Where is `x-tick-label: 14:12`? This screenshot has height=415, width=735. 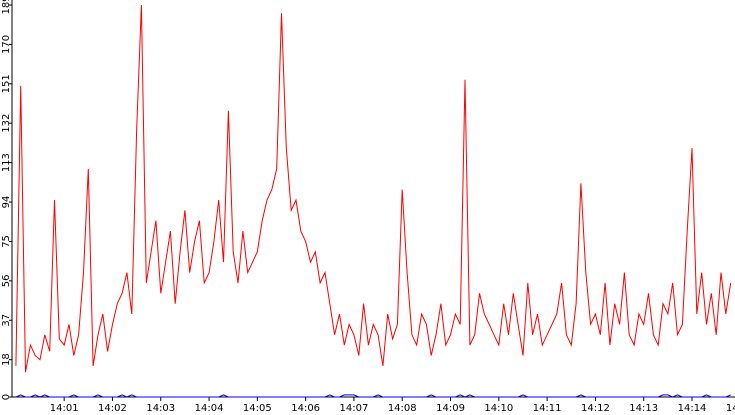 x-tick-label: 14:12 is located at coordinates (595, 408).